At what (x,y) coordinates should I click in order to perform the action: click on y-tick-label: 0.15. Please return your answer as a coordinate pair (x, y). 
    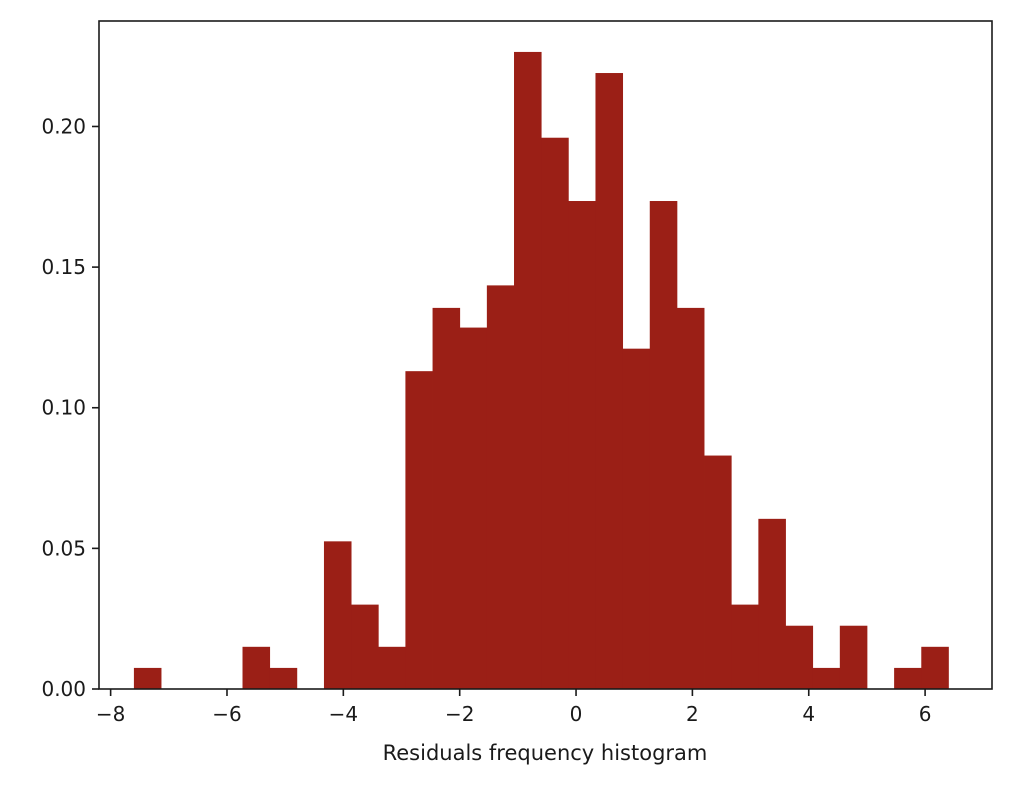
    Looking at the image, I should click on (63, 267).